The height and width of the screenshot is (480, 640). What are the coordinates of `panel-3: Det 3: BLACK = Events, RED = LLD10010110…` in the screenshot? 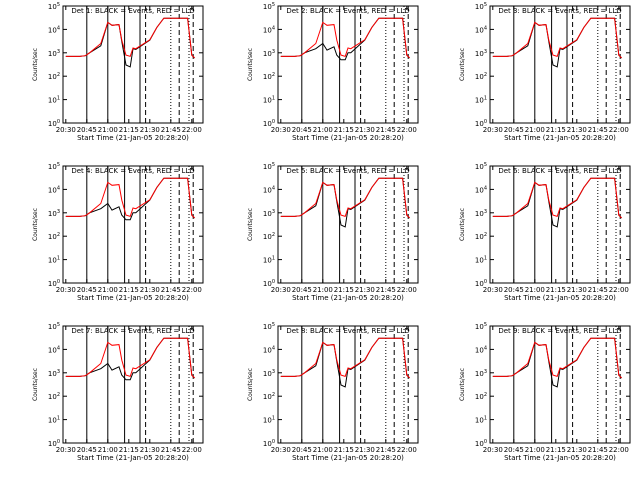 It's located at (545, 72).